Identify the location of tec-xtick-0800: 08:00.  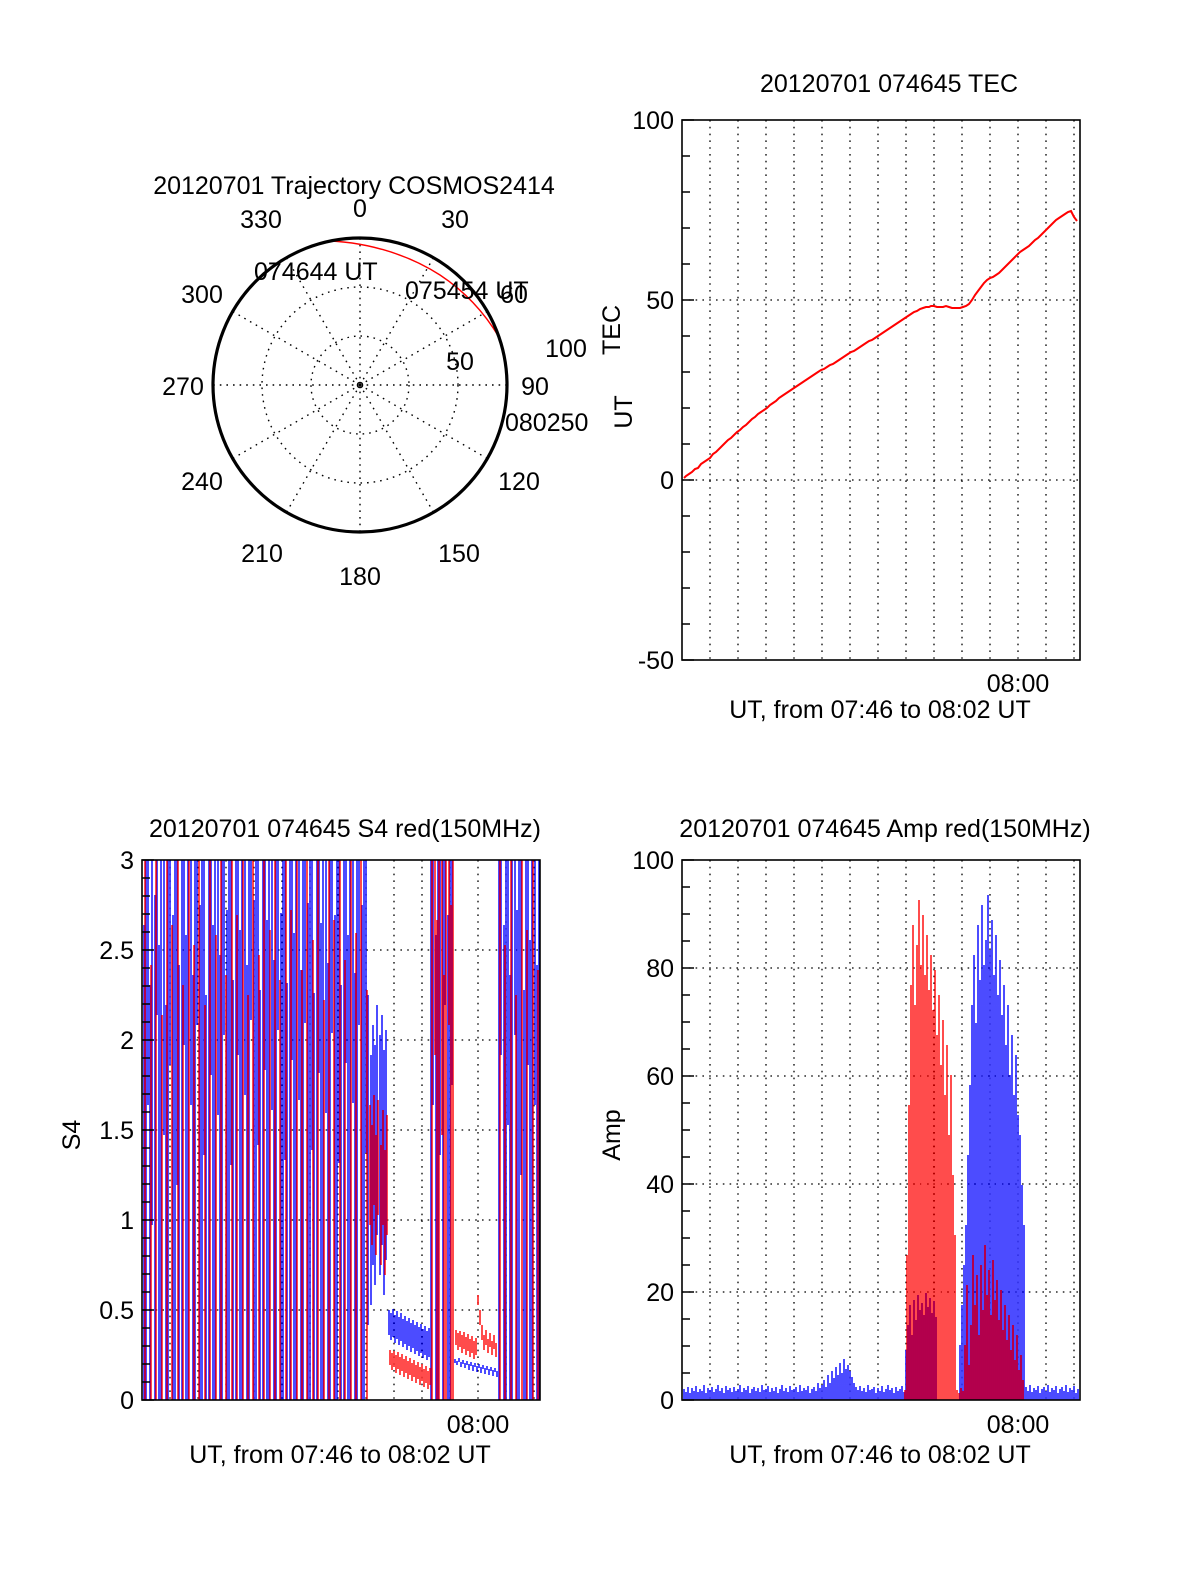
(1018, 684).